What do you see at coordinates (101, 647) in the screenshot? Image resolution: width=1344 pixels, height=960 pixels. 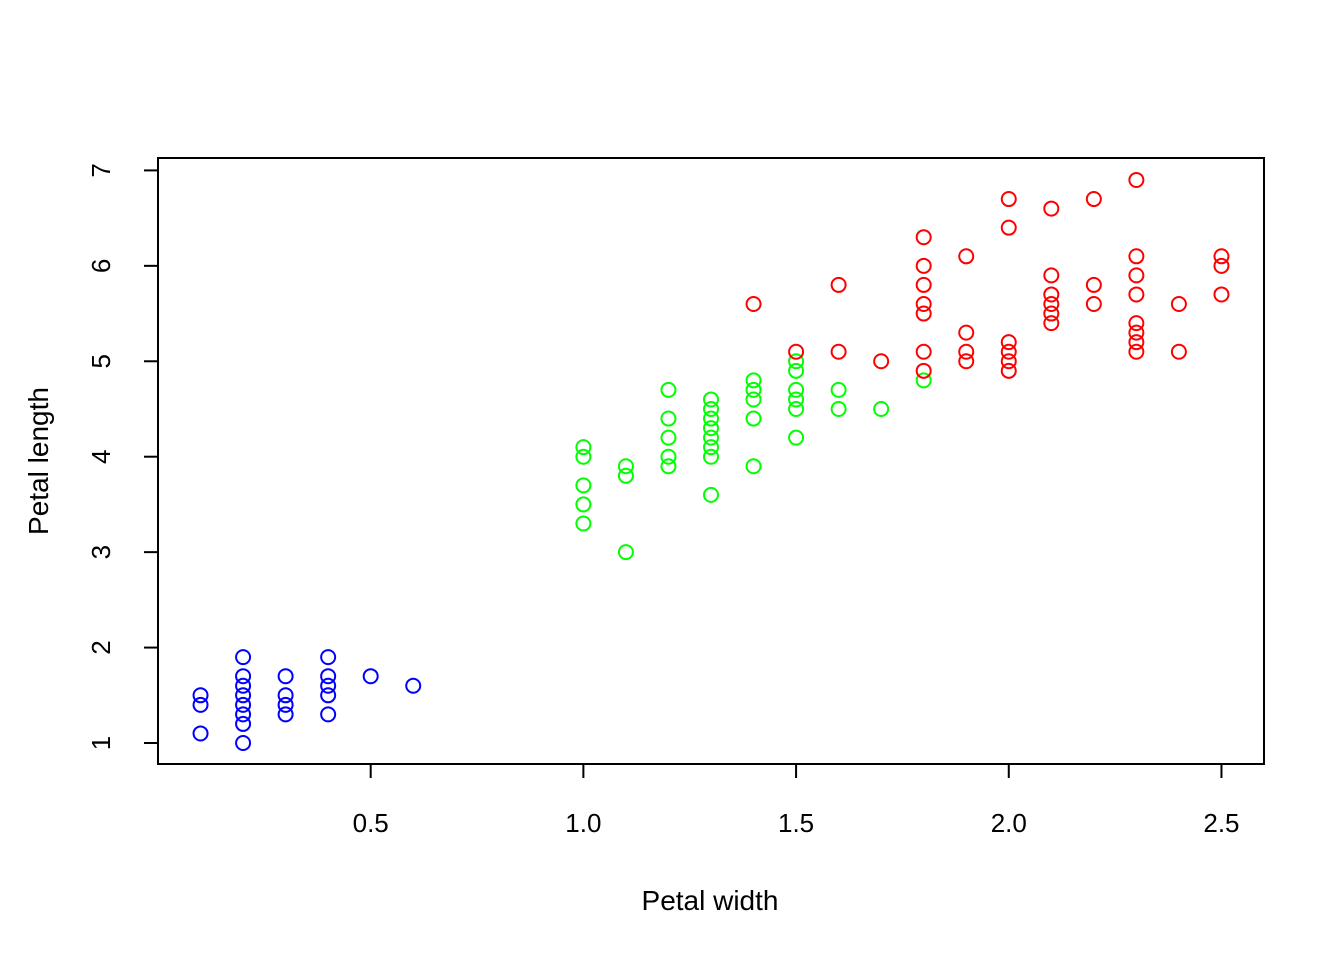 I see `y-tick-label: 2` at bounding box center [101, 647].